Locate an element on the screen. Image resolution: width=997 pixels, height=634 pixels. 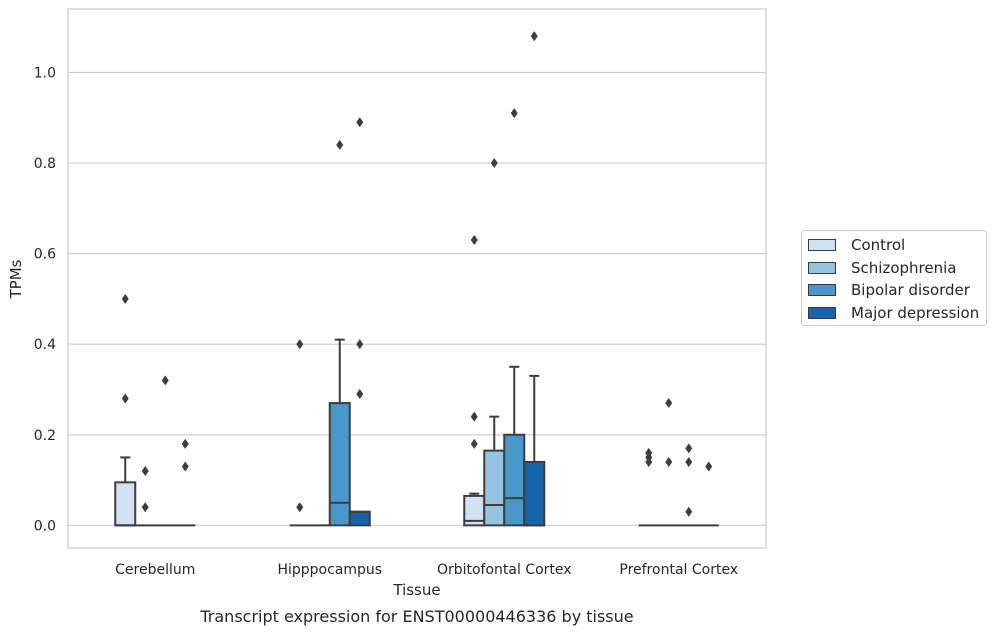
y-tick-label: 0.2 is located at coordinates (45, 436).